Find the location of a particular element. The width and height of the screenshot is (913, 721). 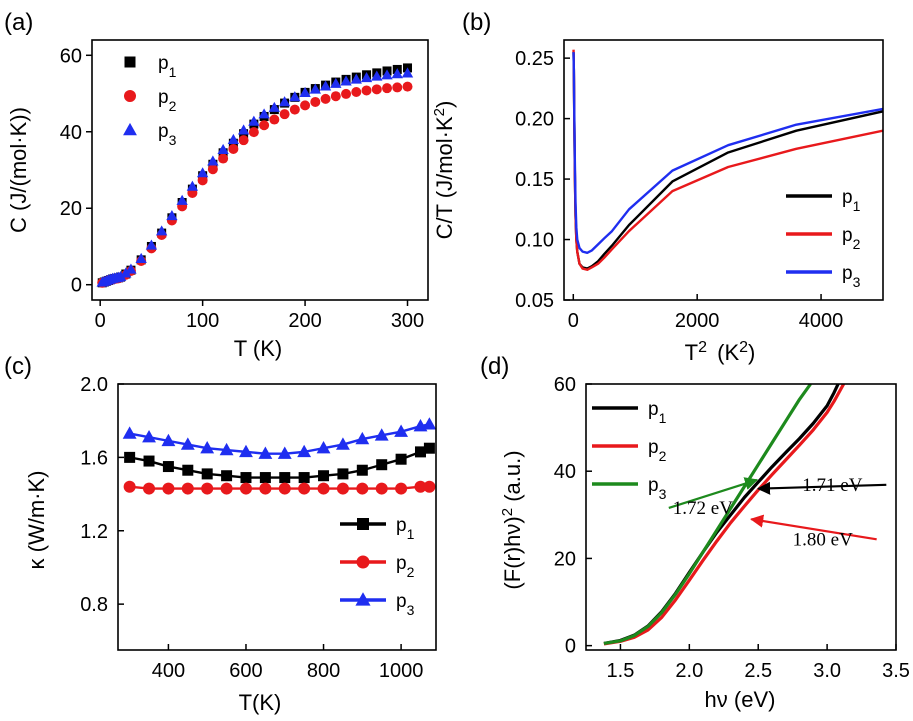

y-axis-label: κ (W/m·K) is located at coordinates (36, 520).